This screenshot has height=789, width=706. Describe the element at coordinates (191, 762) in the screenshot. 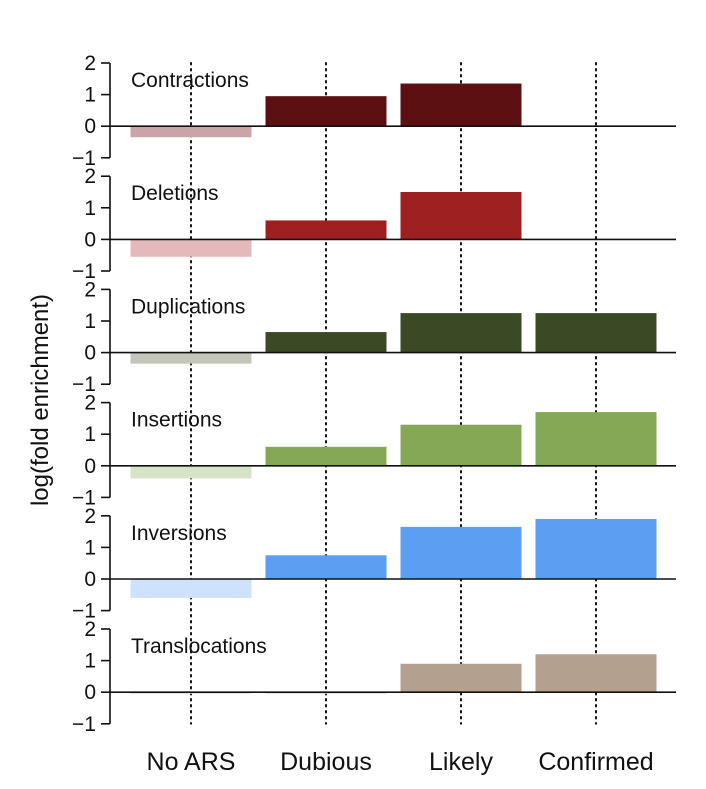

I see `x-category-label: No ARS` at that location.